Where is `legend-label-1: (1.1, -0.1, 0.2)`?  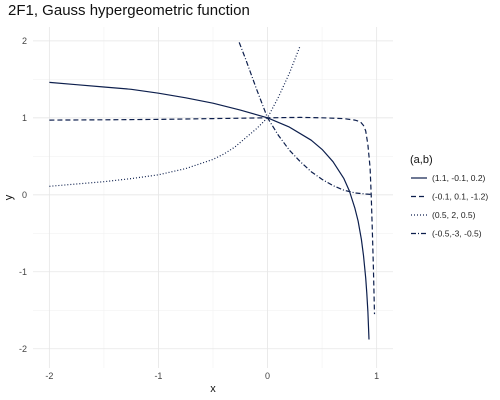 legend-label-1: (1.1, -0.1, 0.2) is located at coordinates (459, 178).